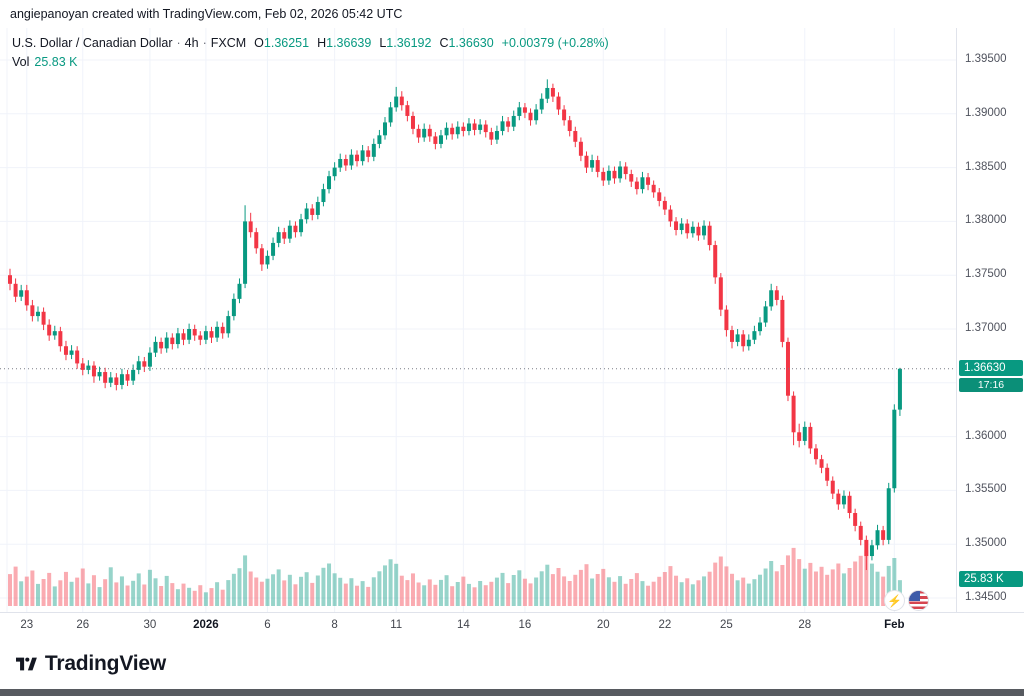 This screenshot has height=696, width=1024. Describe the element at coordinates (914, 596) in the screenshot. I see `flag-blue-field` at that location.